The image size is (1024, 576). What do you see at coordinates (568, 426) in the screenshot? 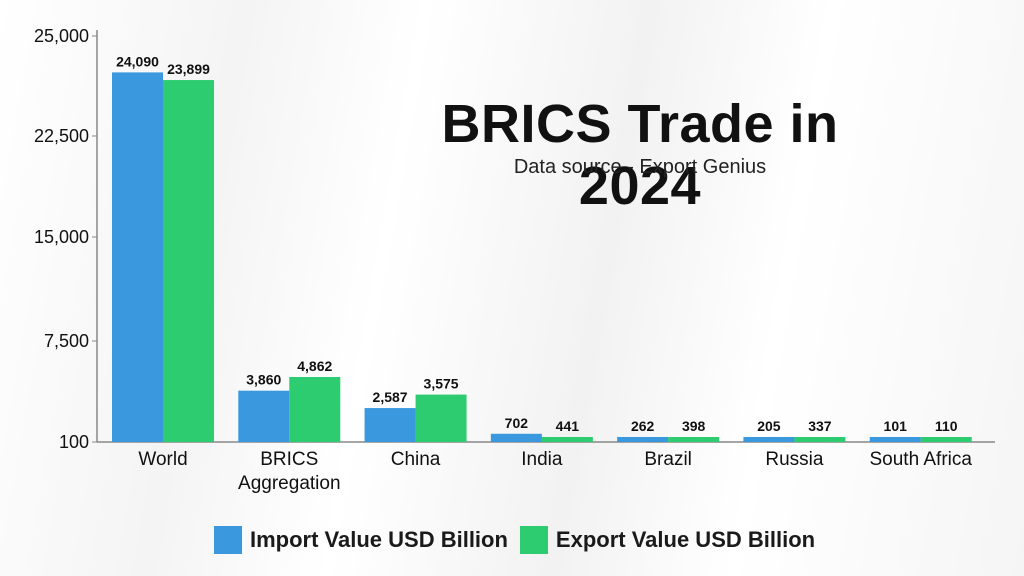
I see `data-label: 441` at bounding box center [568, 426].